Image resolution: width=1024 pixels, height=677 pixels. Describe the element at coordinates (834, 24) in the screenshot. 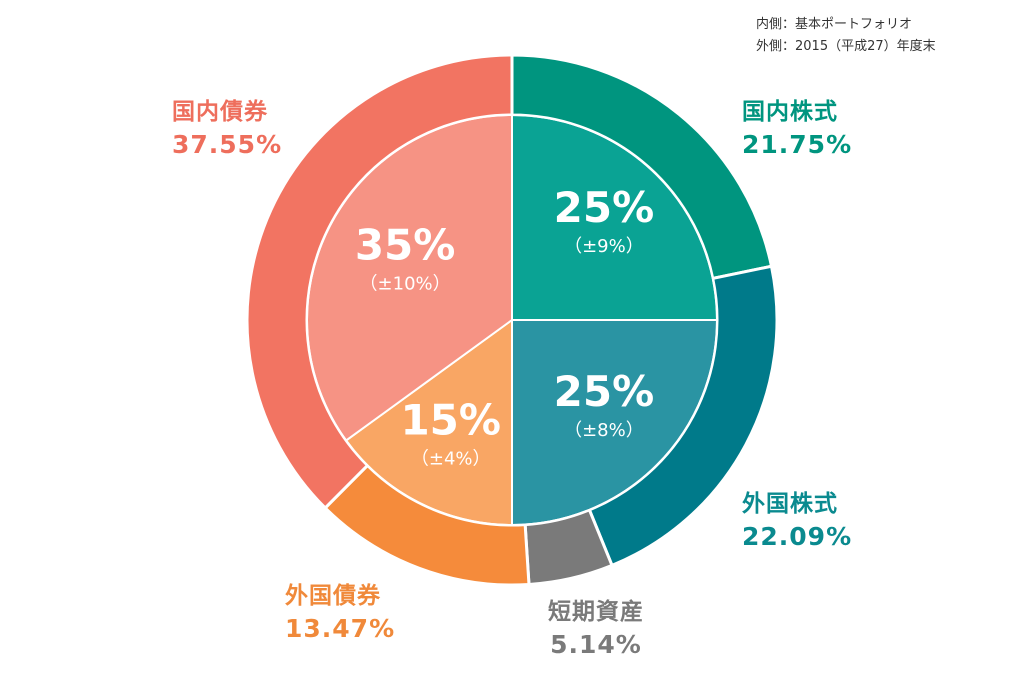

I see `legend-inner: 内側：基本ポートフォリオ` at that location.